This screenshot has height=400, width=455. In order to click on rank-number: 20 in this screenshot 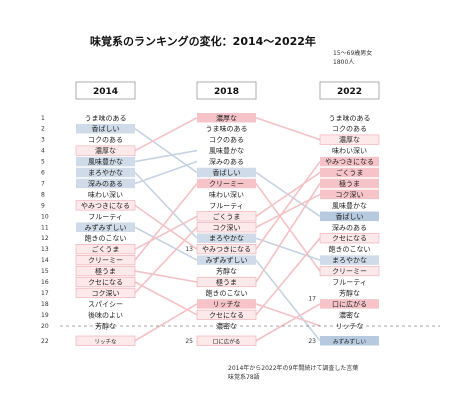, I will do `click(45, 326)`.